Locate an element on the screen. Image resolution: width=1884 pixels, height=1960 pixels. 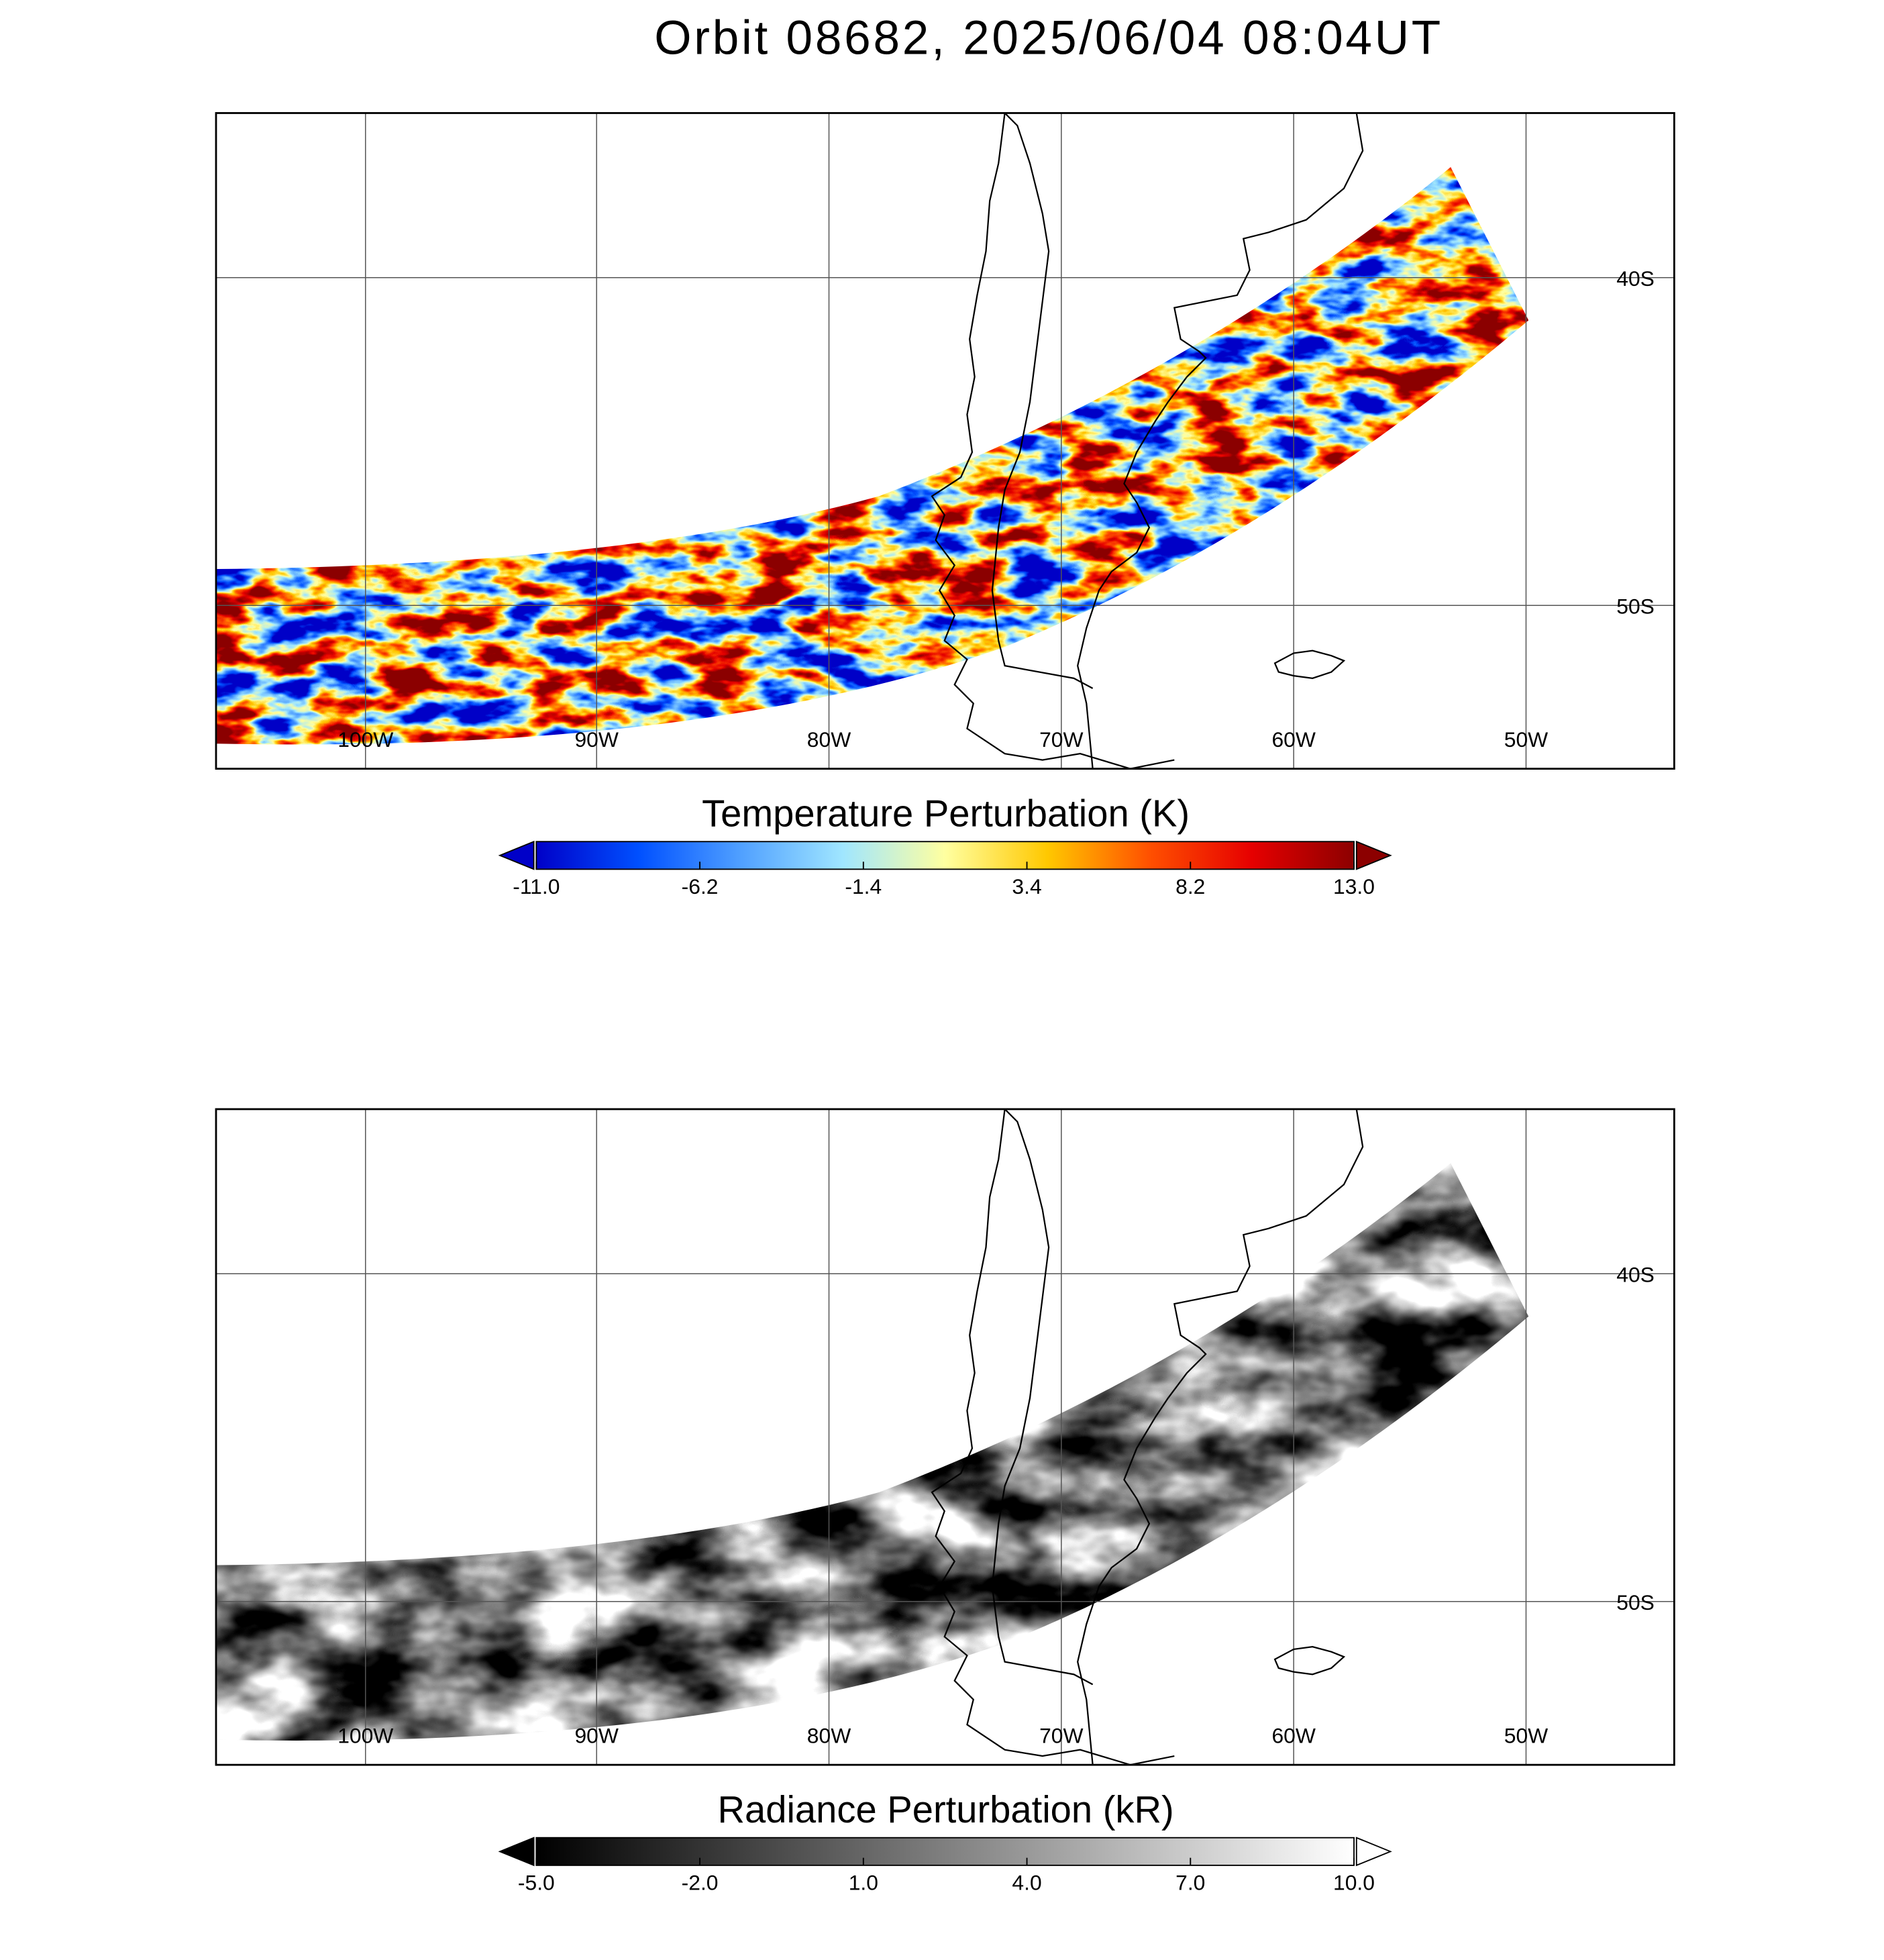
colorbar-tick-label: 13.0 is located at coordinates (1354, 886).